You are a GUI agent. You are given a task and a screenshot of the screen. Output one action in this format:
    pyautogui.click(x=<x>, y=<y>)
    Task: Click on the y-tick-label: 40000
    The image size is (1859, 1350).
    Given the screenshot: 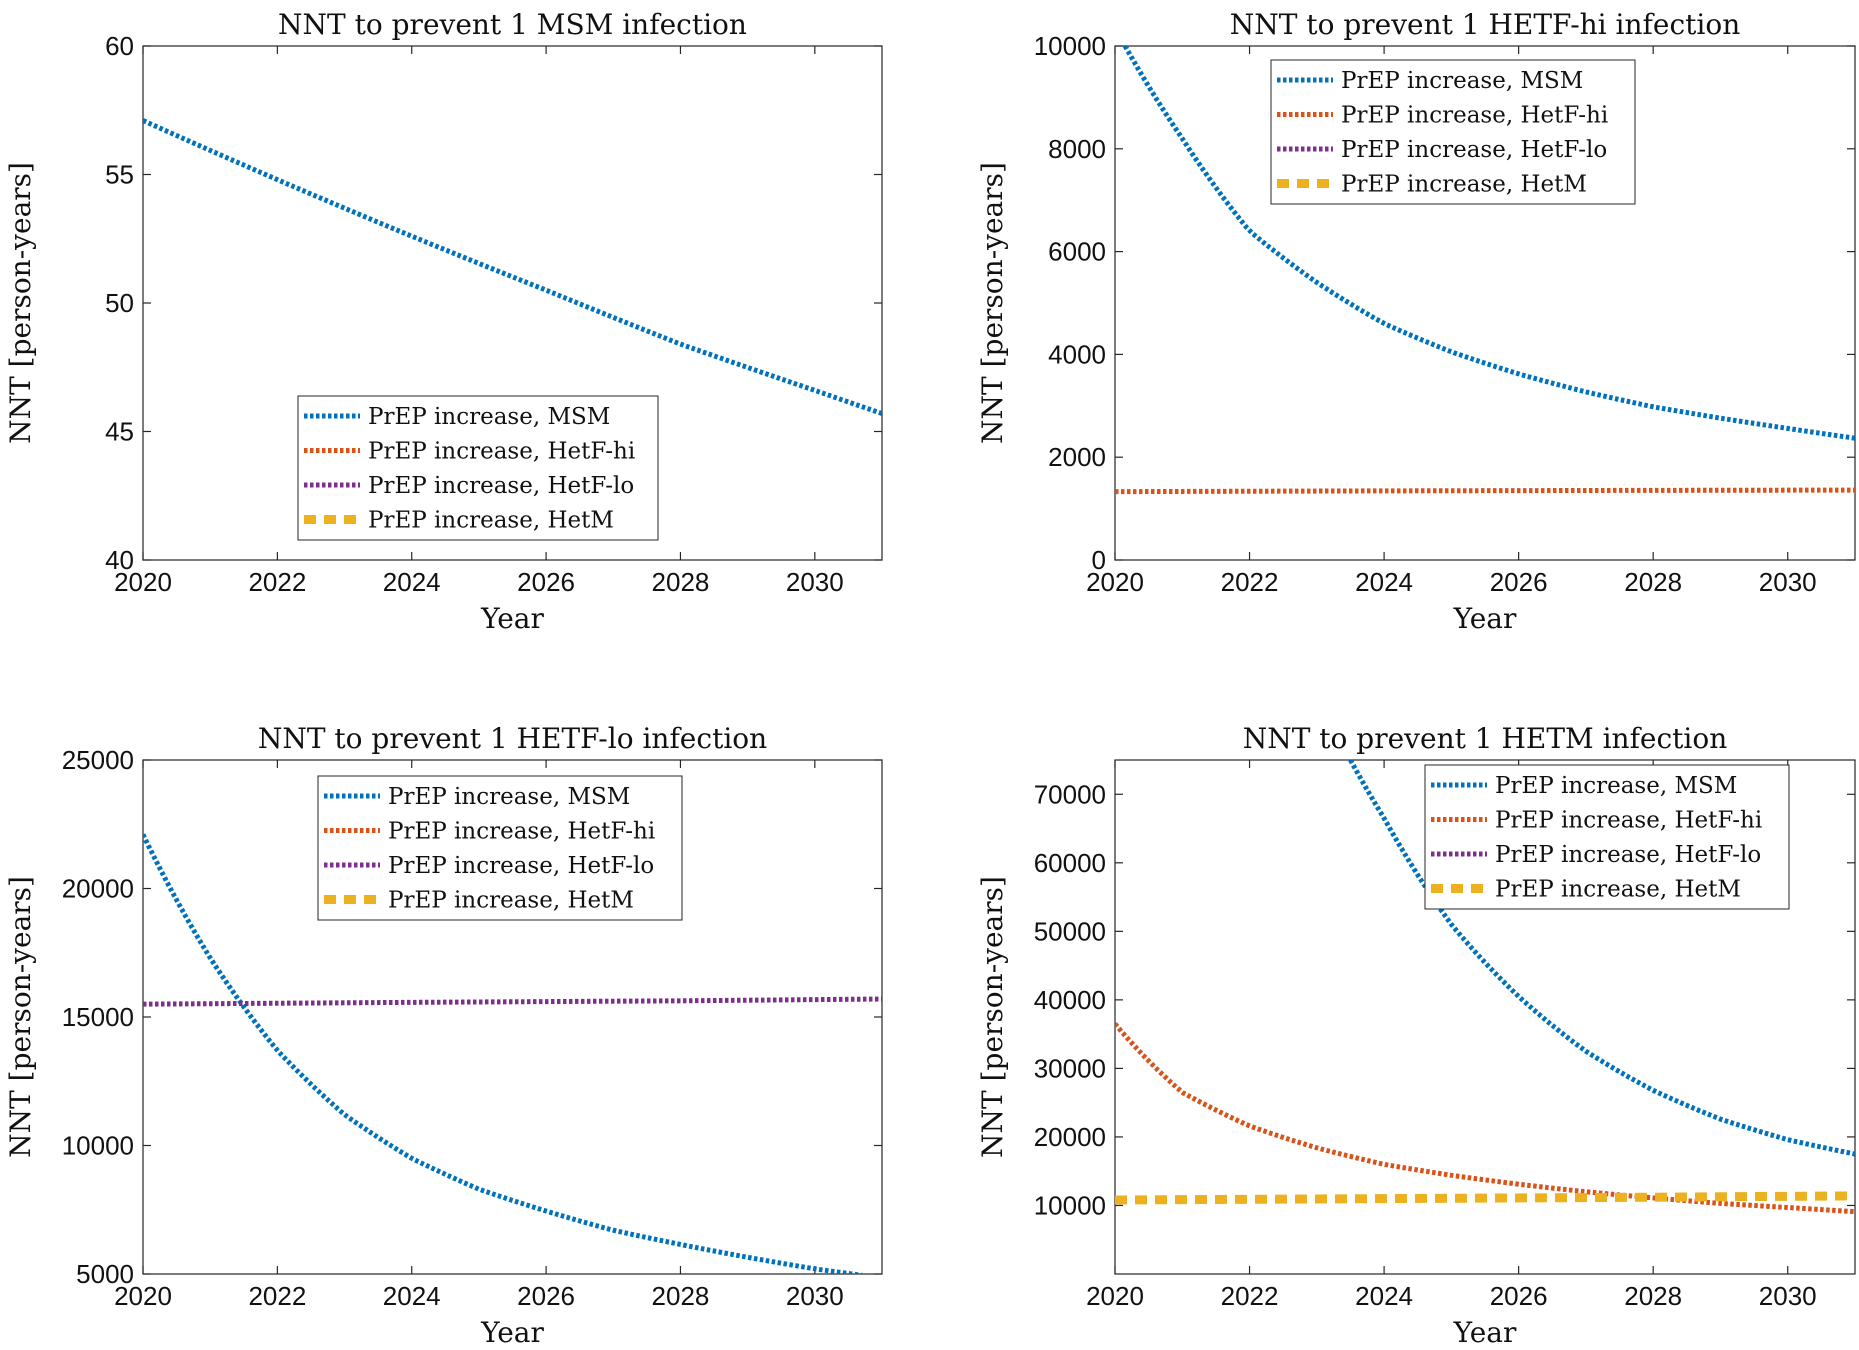 What is the action you would take?
    pyautogui.click(x=1070, y=1000)
    